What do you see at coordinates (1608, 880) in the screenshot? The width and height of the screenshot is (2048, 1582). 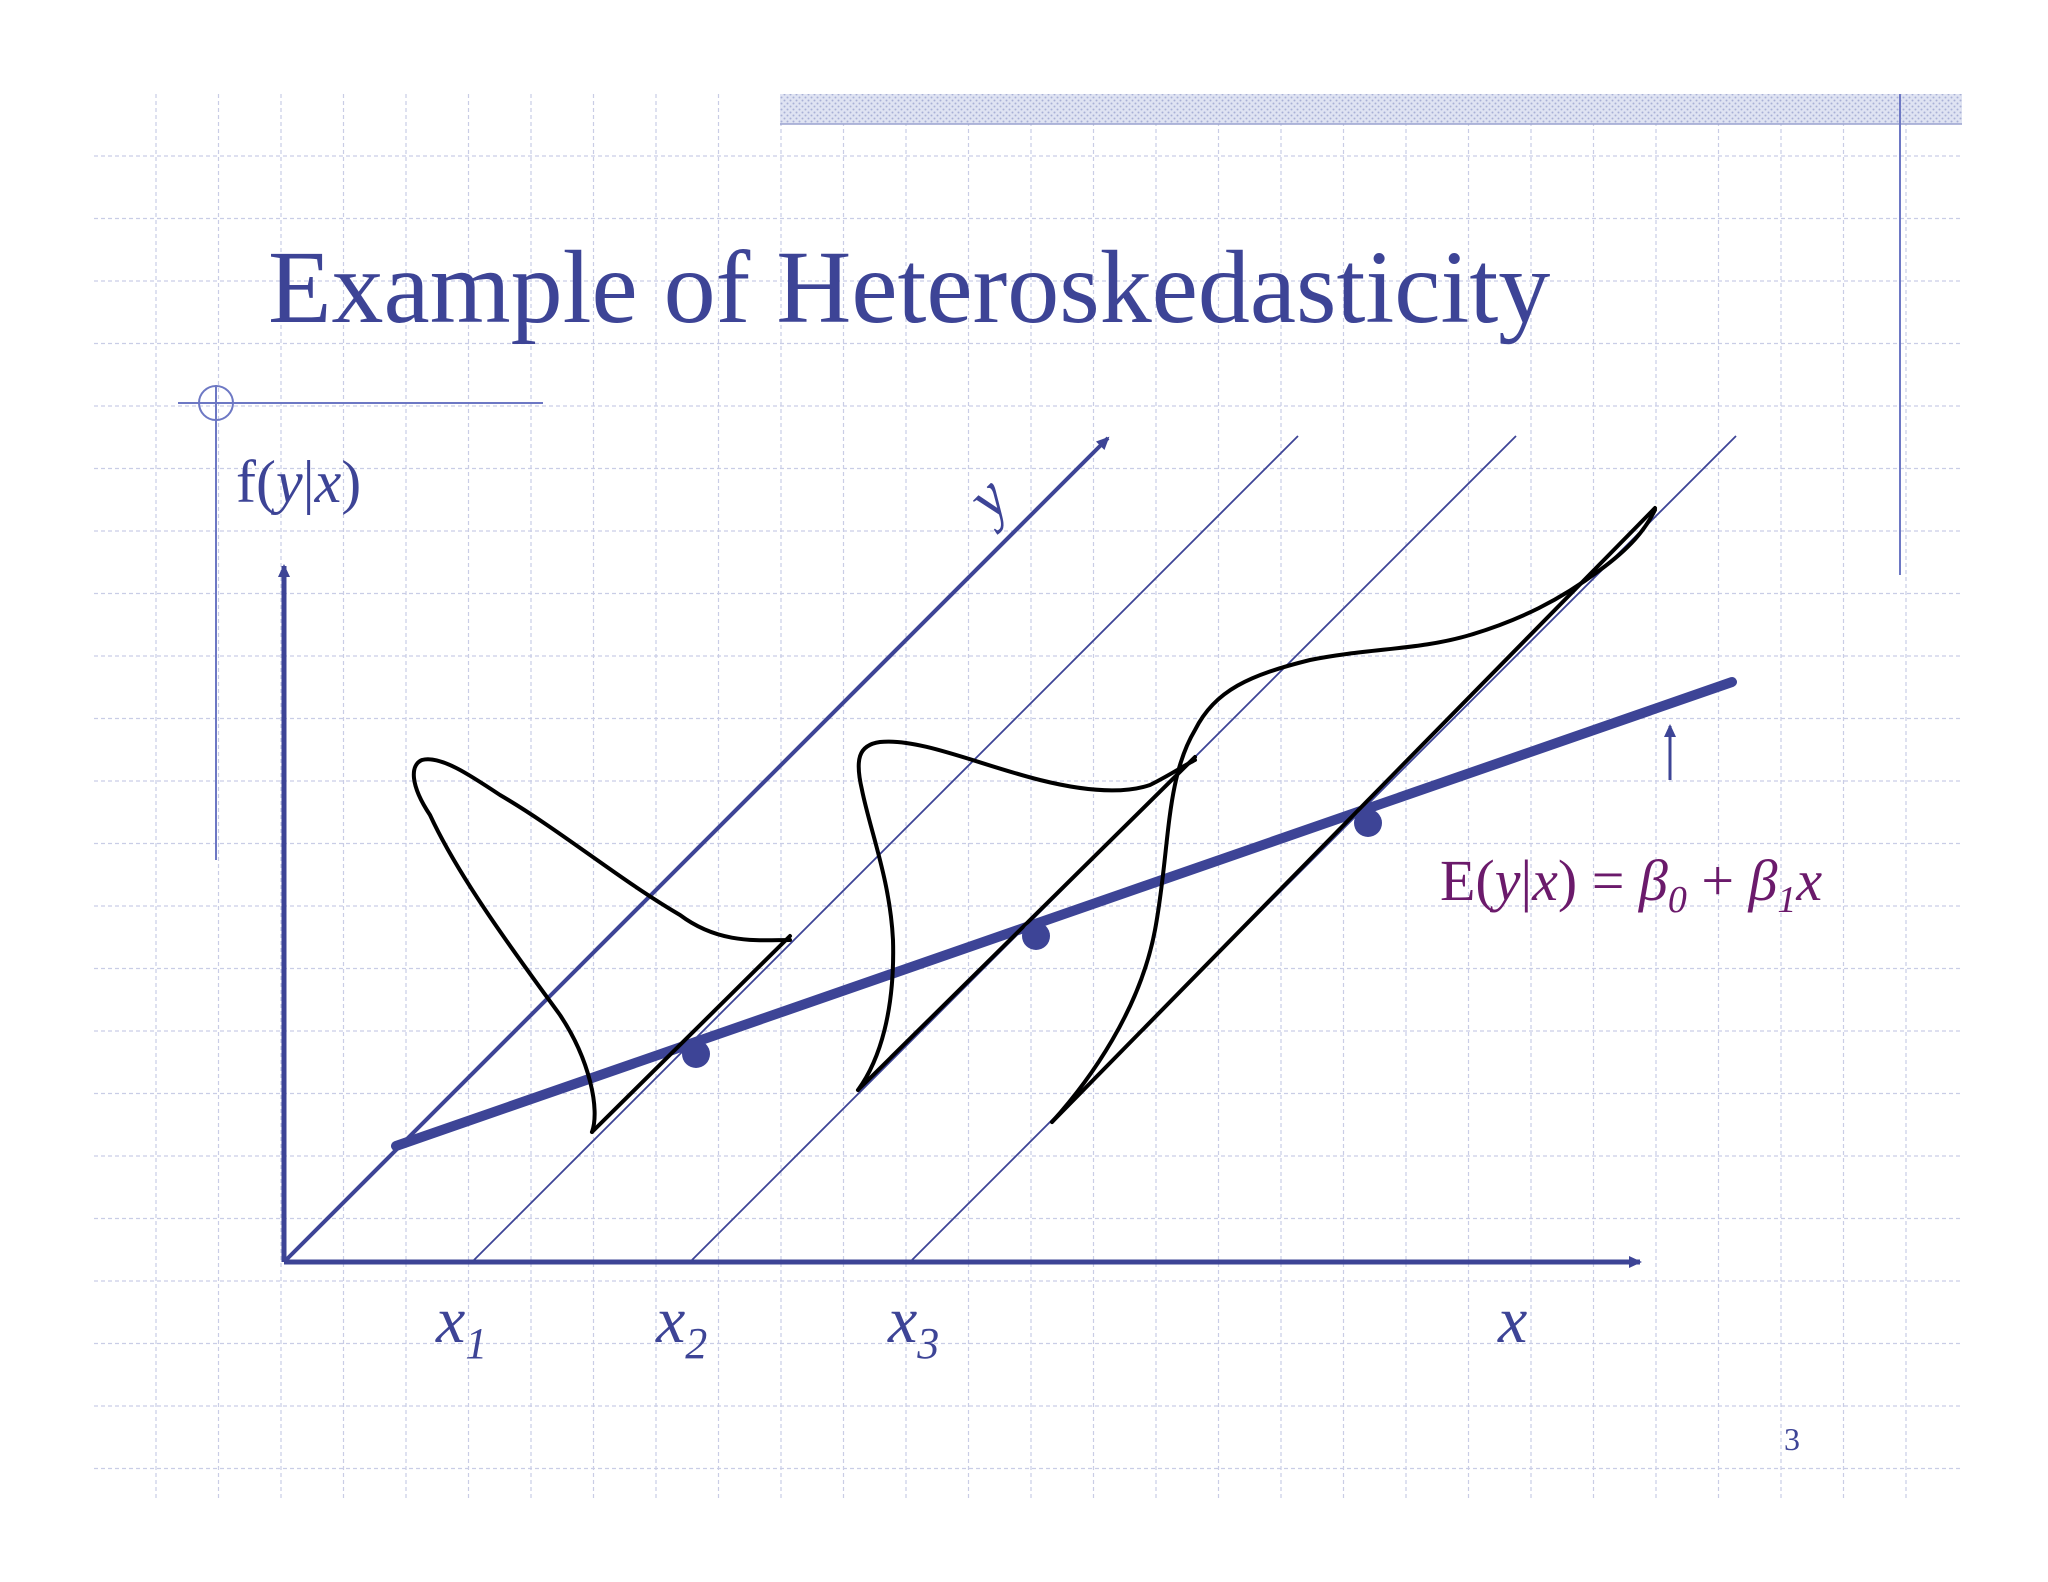 I see `eq-equals: =` at bounding box center [1608, 880].